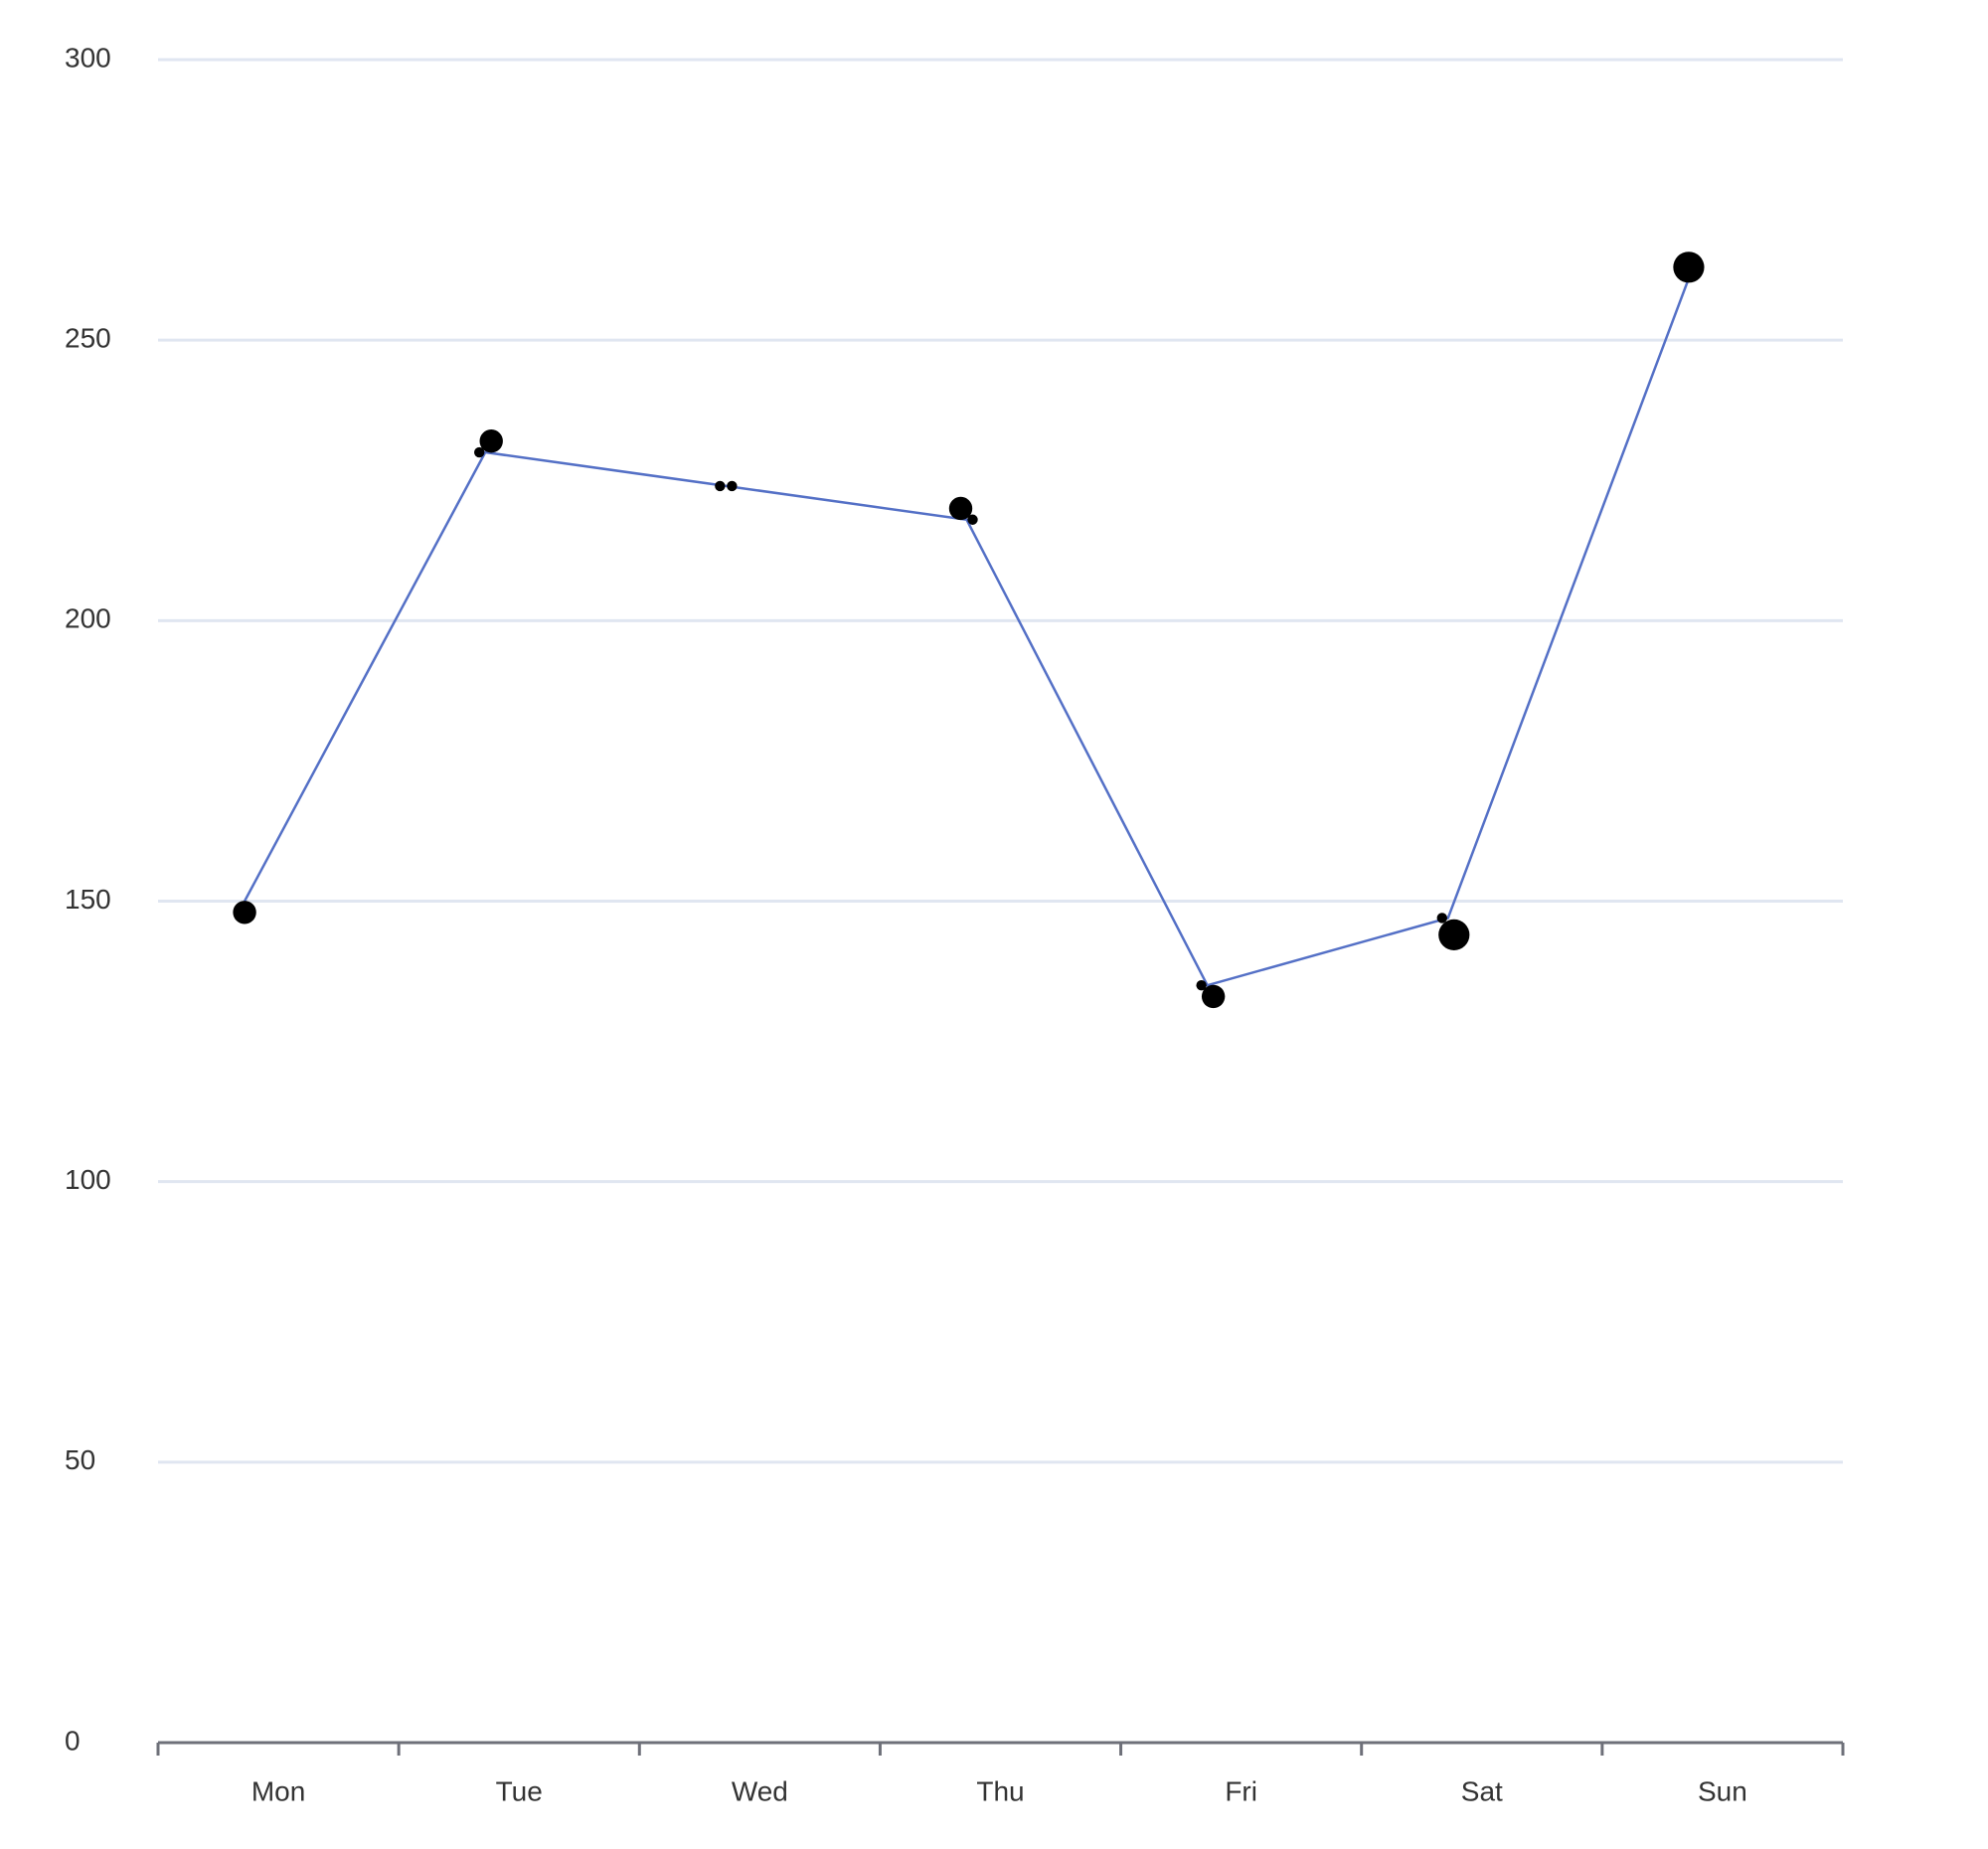  What do you see at coordinates (1722, 1791) in the screenshot?
I see `x-tick-label: Sun` at bounding box center [1722, 1791].